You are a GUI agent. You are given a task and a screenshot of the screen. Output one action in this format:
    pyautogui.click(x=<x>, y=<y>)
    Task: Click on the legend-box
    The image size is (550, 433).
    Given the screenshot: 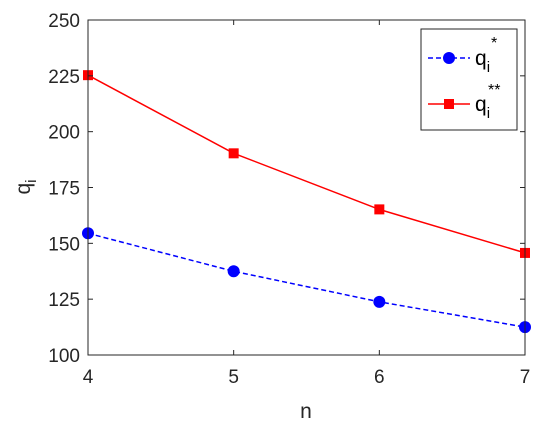 What is the action you would take?
    pyautogui.click(x=469, y=79)
    